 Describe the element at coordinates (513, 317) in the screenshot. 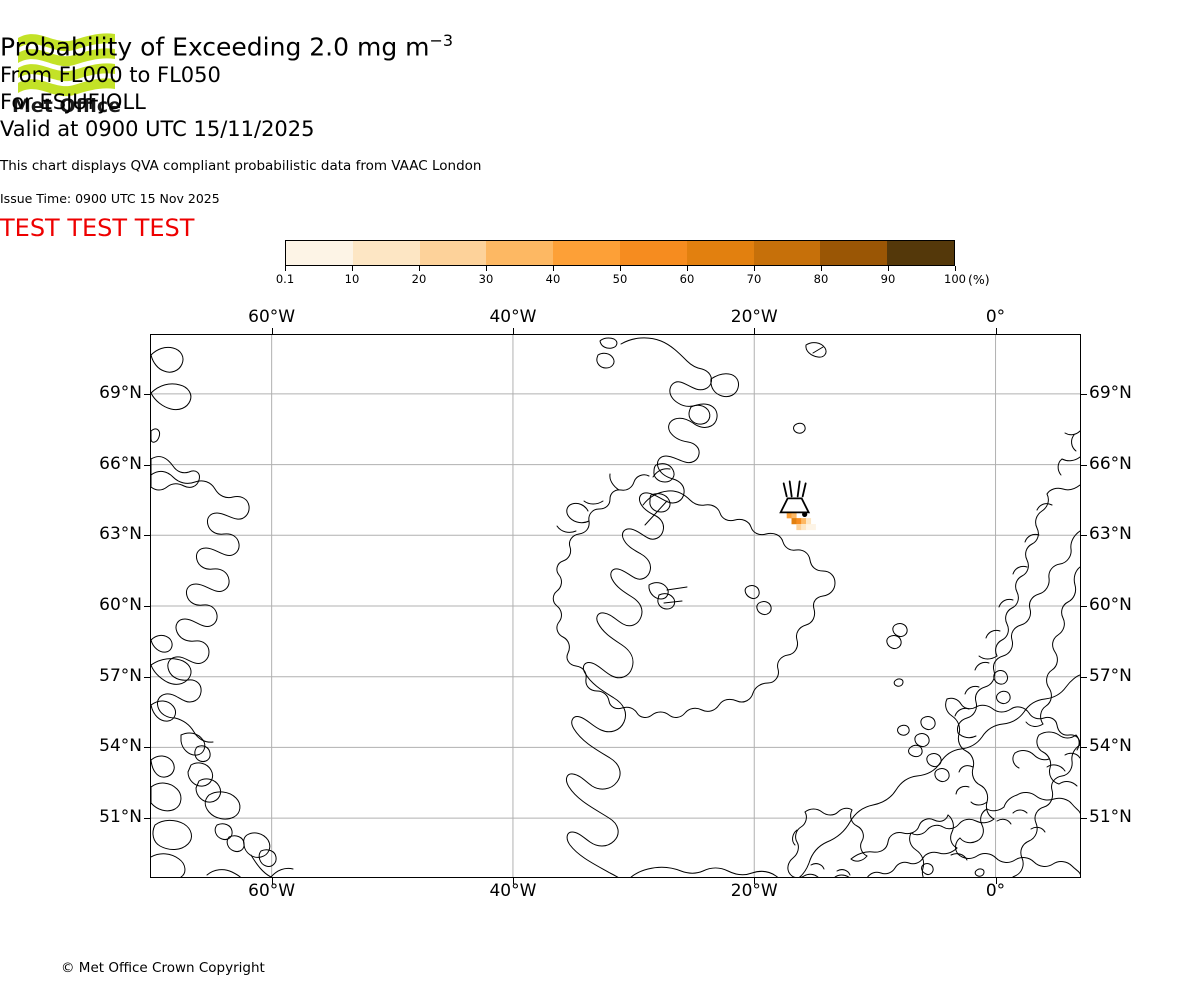

I see `x-axis-label-top-1: 40°W` at that location.